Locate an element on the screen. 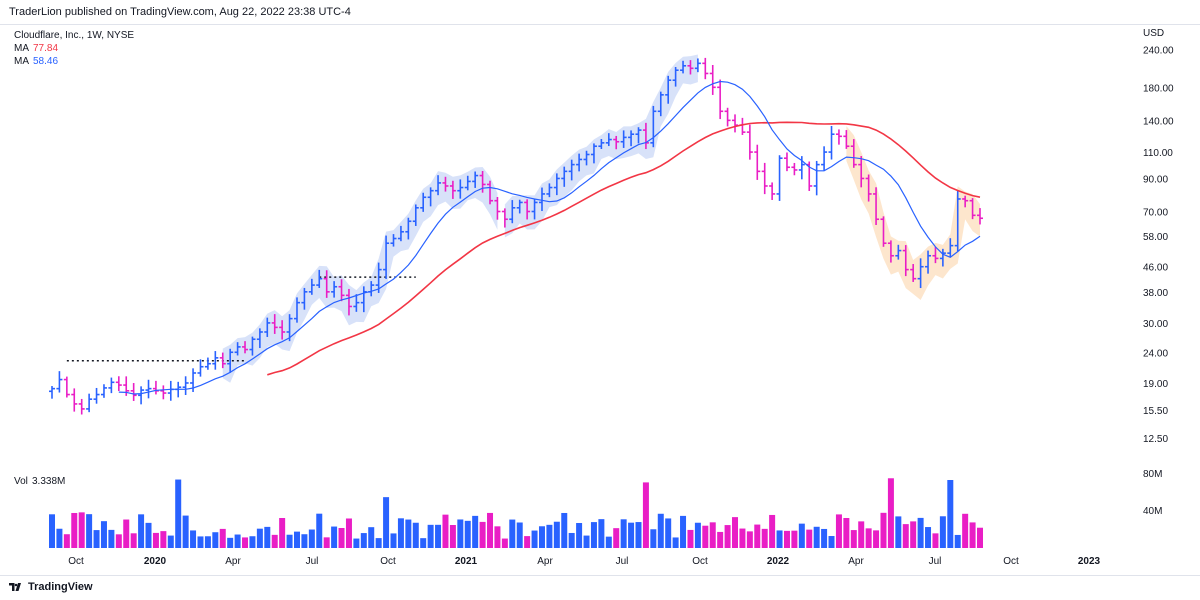 The image size is (1200, 600). price-tick: 24.00 is located at coordinates (1155, 353).